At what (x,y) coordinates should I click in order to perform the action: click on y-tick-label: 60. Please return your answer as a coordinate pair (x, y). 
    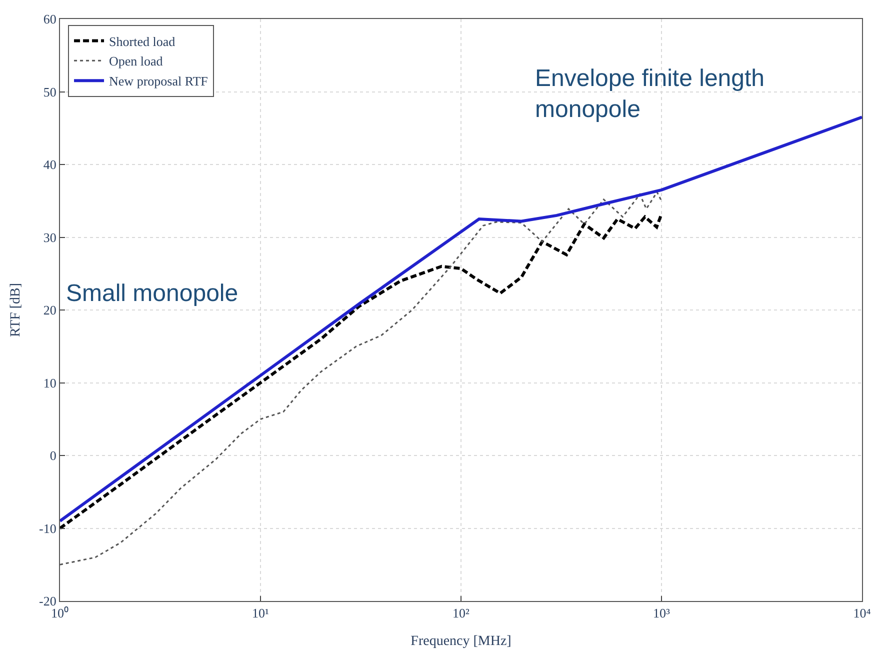
    Looking at the image, I should click on (49, 19).